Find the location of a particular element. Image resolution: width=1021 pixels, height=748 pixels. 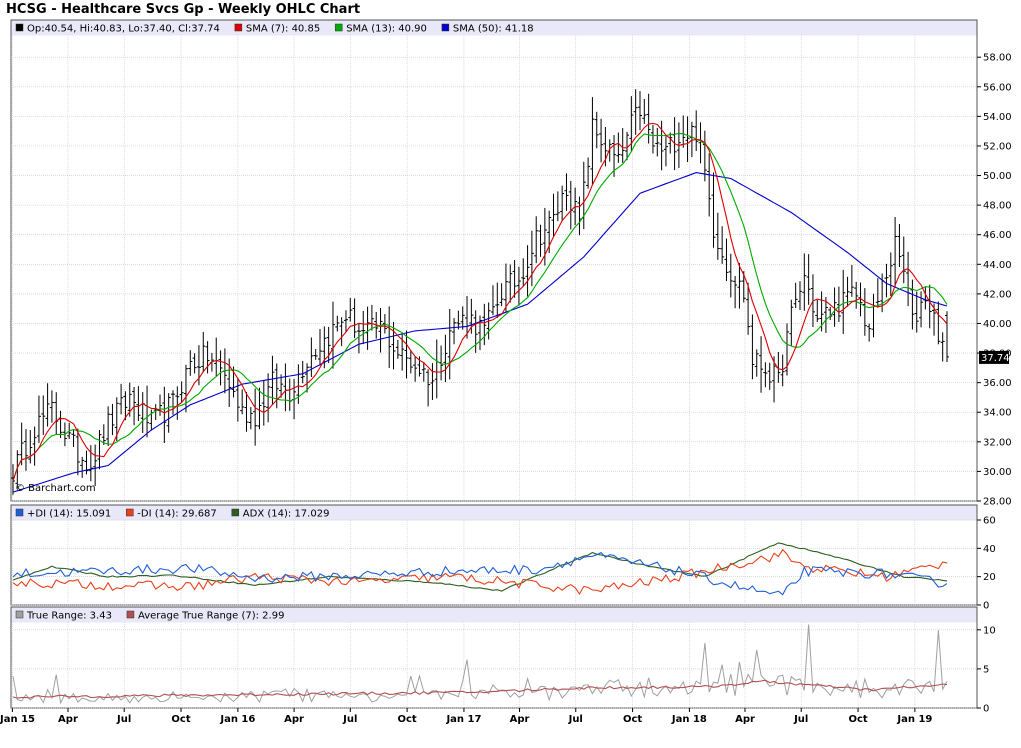

last-value-box is located at coordinates (994, 357).